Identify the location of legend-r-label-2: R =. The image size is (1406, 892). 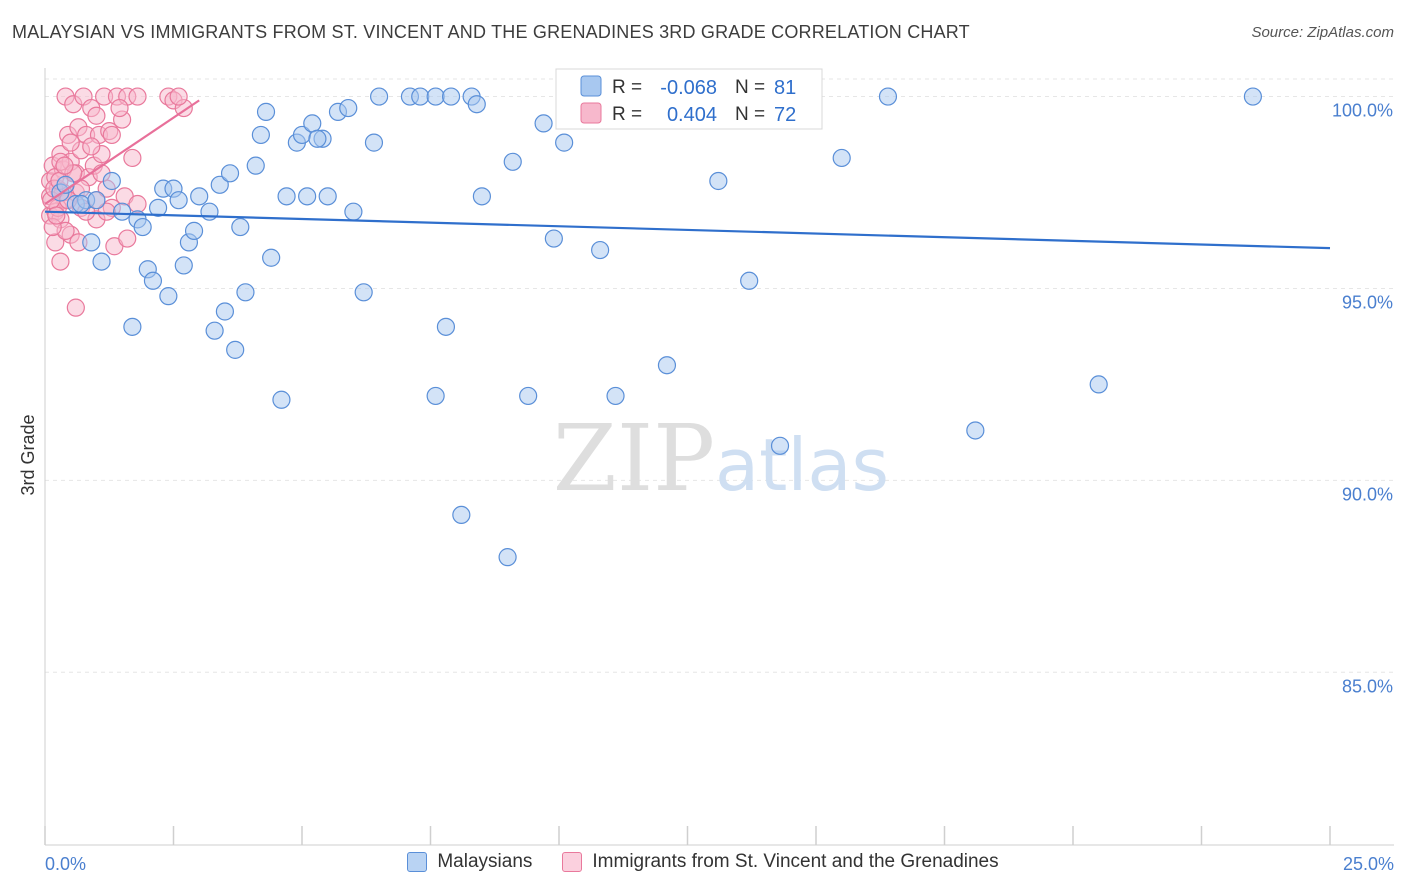
(627, 114).